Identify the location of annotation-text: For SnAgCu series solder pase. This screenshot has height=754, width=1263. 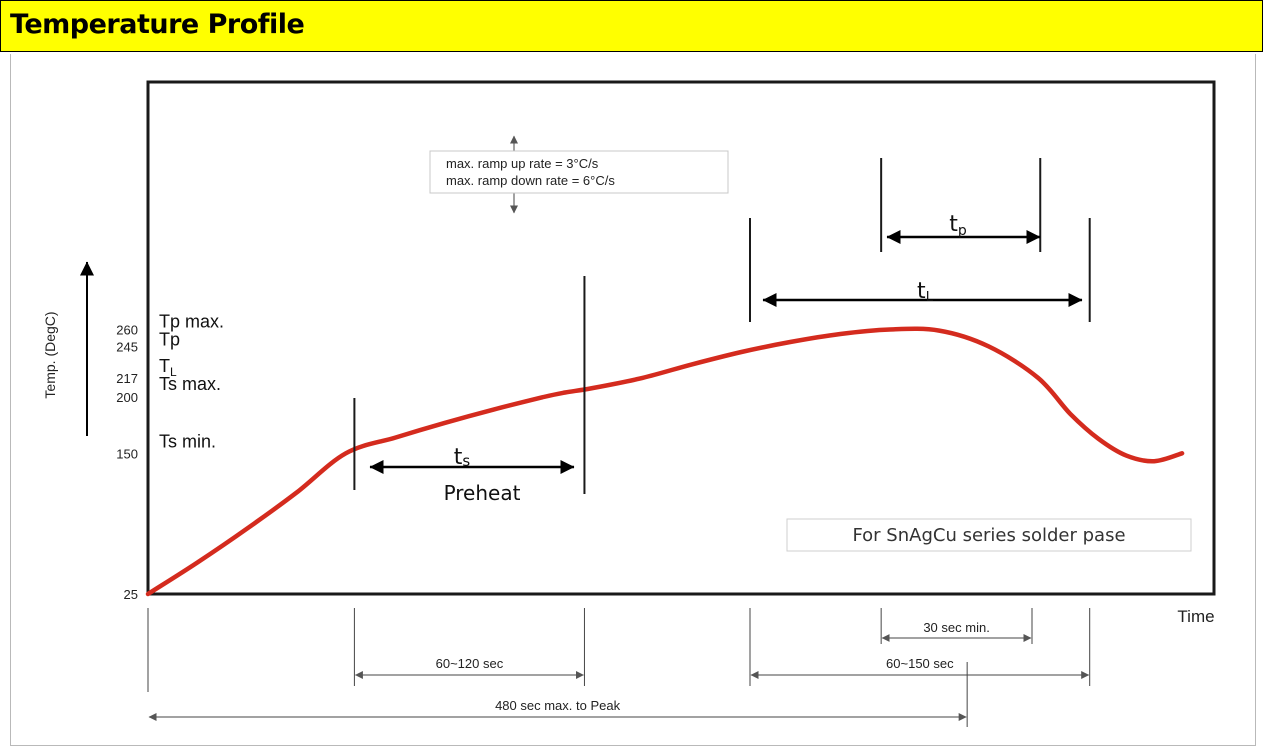
(988, 535).